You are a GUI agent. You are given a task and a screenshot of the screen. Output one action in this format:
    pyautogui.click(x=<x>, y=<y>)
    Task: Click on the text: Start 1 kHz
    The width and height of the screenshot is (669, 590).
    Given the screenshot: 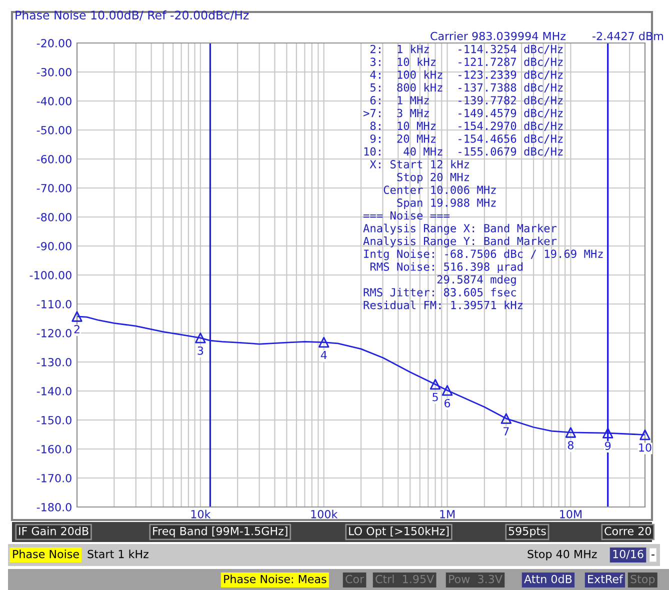 What is the action you would take?
    pyautogui.click(x=118, y=554)
    